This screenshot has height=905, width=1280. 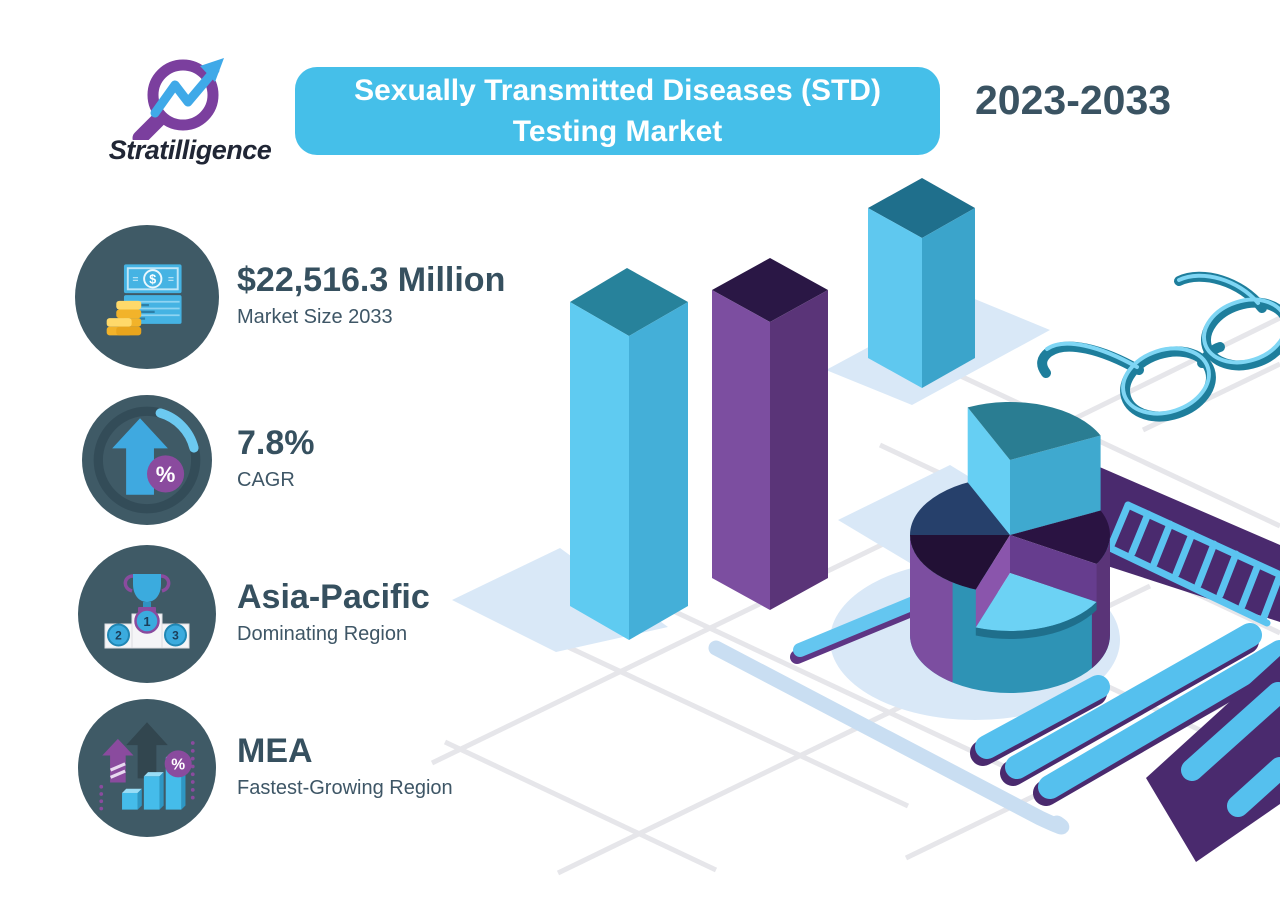 I want to click on pie-chart-3d, so click(x=1010, y=547).